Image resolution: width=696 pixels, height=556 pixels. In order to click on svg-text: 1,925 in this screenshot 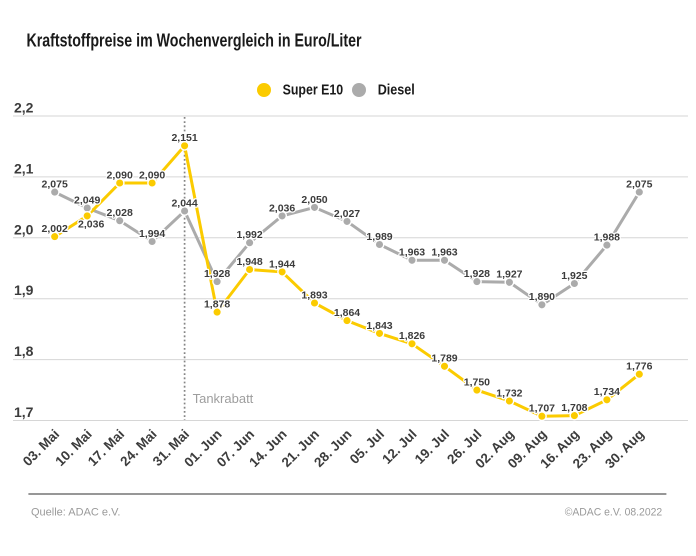, I will do `click(574, 276)`.